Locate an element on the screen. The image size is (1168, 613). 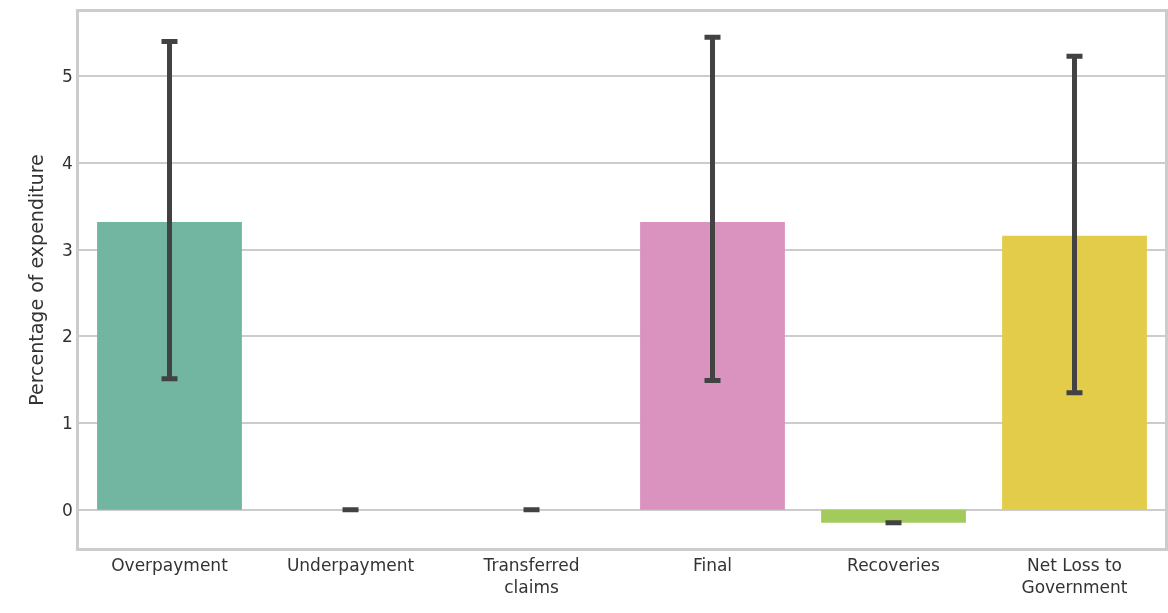
x-tick-label: Recoveries is located at coordinates (894, 565).